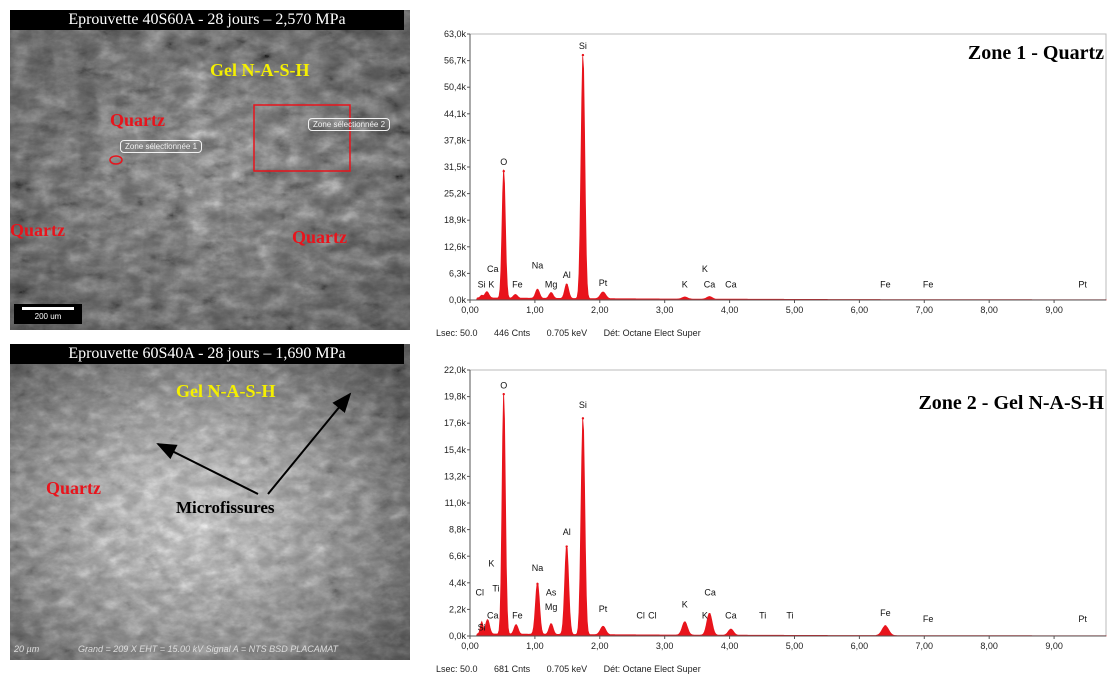  Describe the element at coordinates (457, 333) in the screenshot. I see `footer-lsec: Lsec: 50.0` at that location.